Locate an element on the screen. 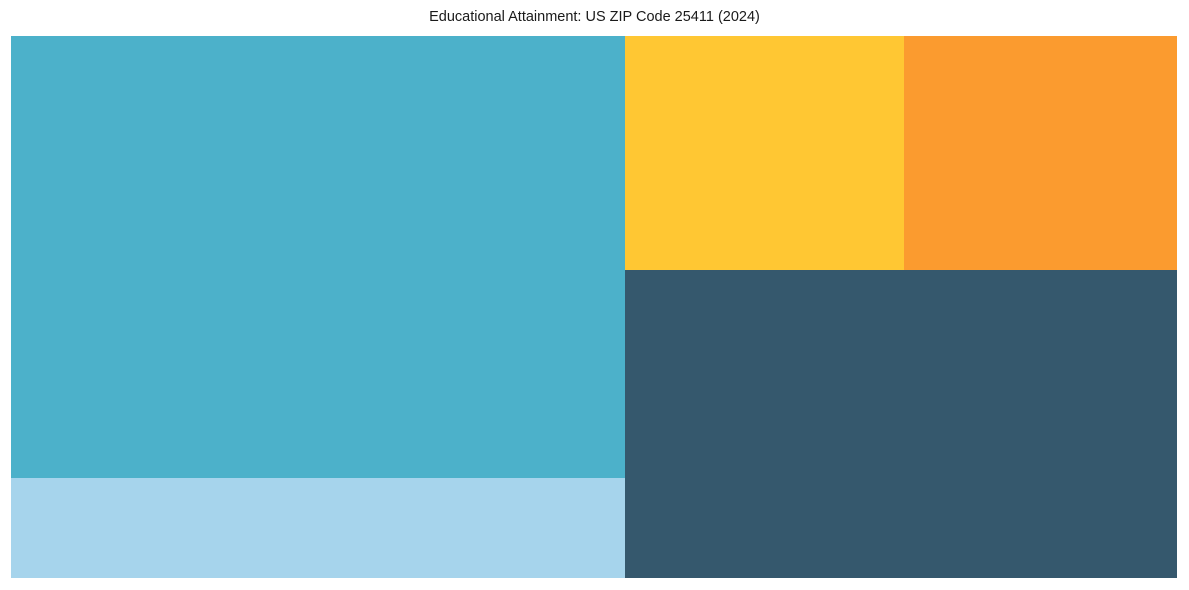 This screenshot has width=1189, height=590. treemap-tile-some-college-no-degree: Some college, no degree is located at coordinates (765, 153).